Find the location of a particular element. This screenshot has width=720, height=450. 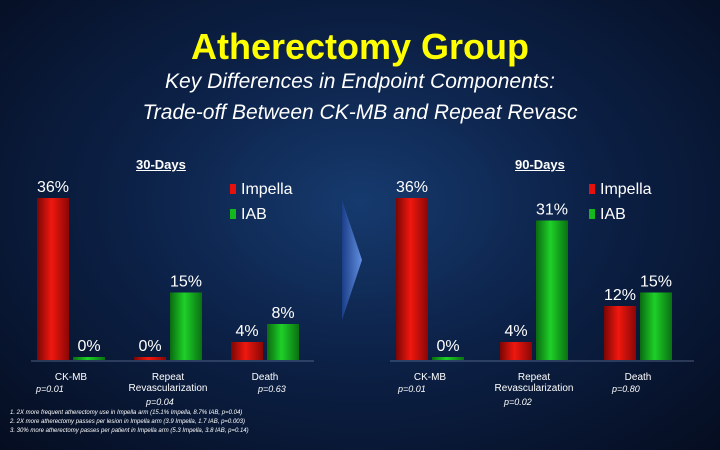

data-label-iab-3: 8% is located at coordinates (282, 313).